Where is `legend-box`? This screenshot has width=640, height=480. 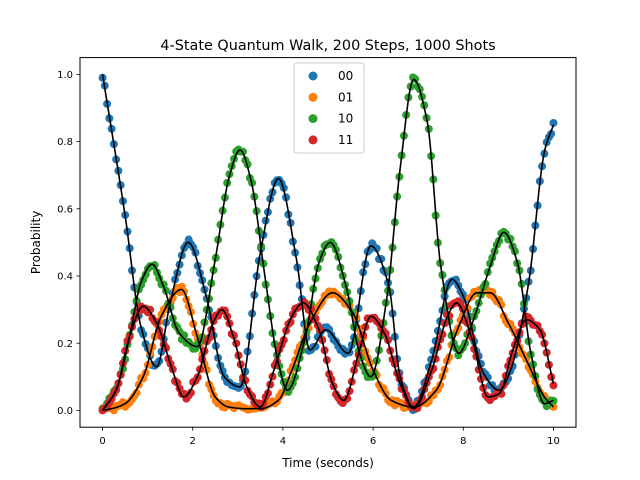
legend-box is located at coordinates (329, 108).